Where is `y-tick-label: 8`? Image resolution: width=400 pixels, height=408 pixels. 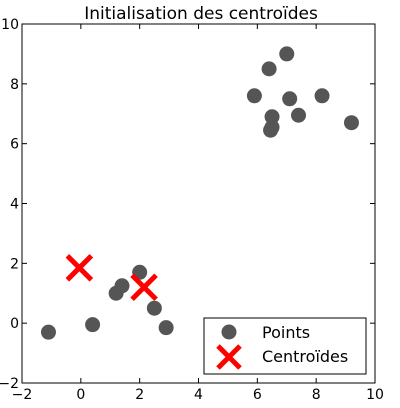
y-tick-label: 8 is located at coordinates (14, 85).